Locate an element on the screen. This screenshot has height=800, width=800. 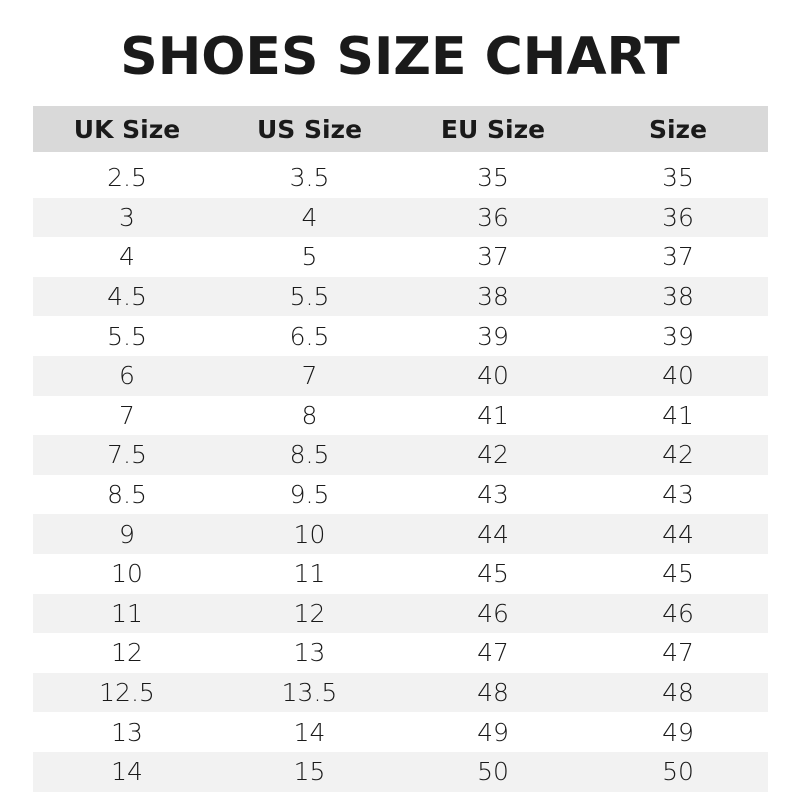
table-cell: 7.5 is located at coordinates (127, 455).